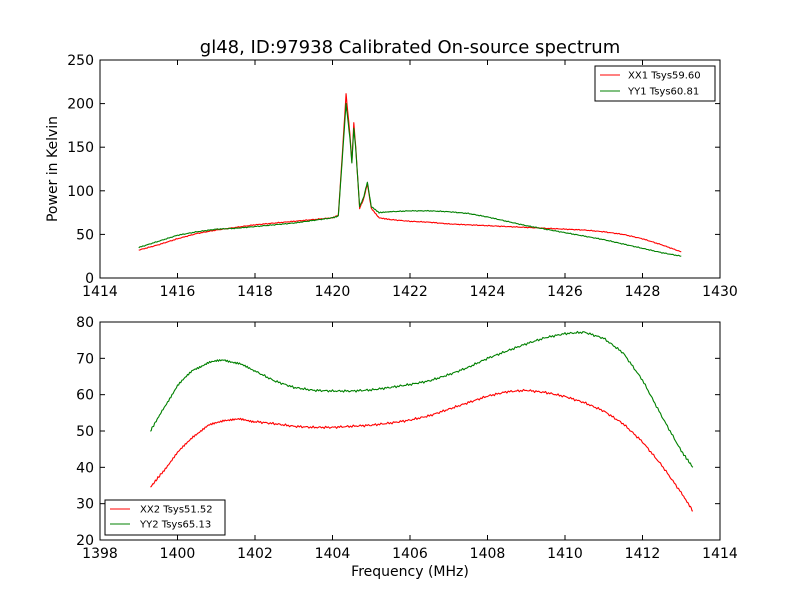 Image resolution: width=800 pixels, height=600 pixels. What do you see at coordinates (178, 292) in the screenshot?
I see `top-x-tick-label-1: 1416` at bounding box center [178, 292].